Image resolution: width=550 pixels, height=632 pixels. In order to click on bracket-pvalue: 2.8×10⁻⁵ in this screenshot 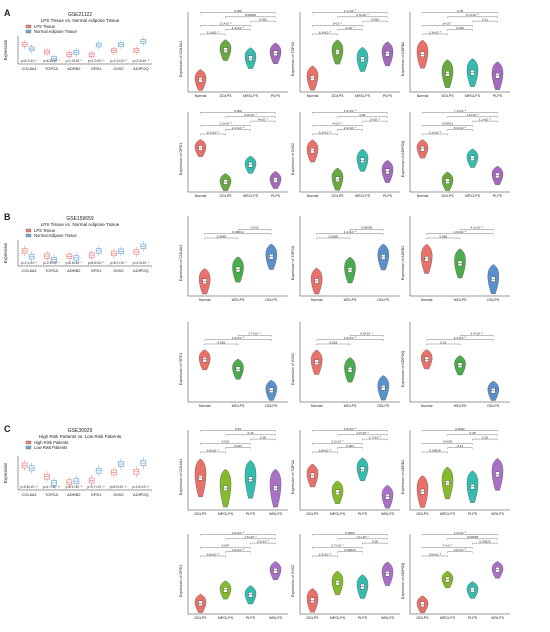, I will do `click(325, 450)`.